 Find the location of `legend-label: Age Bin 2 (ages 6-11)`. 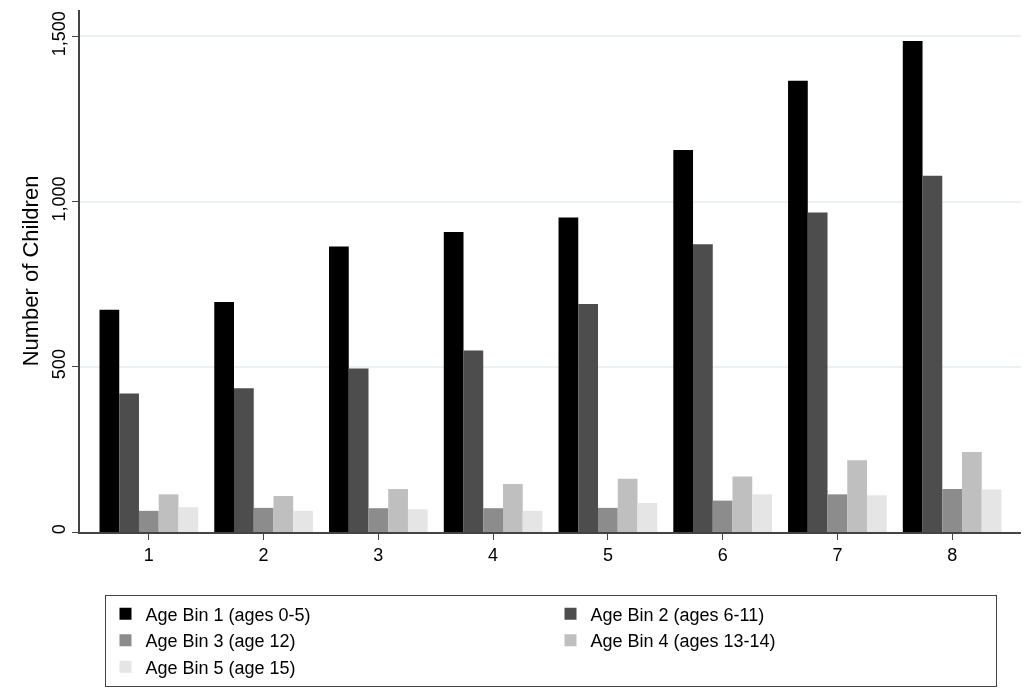

legend-label: Age Bin 2 (ages 6-11) is located at coordinates (677, 614).